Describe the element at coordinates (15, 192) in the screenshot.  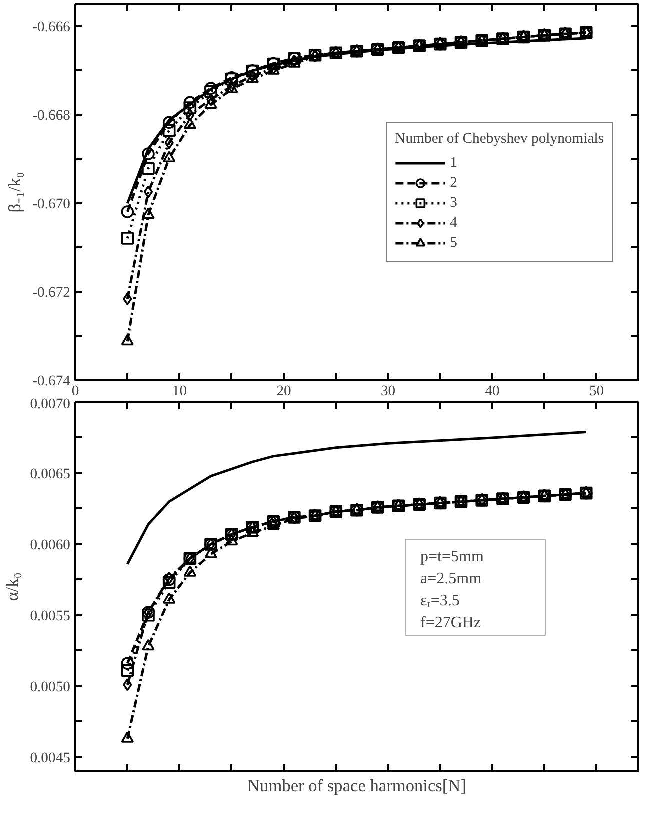
I see `y-axis-title: β₋₁/k₀` at that location.